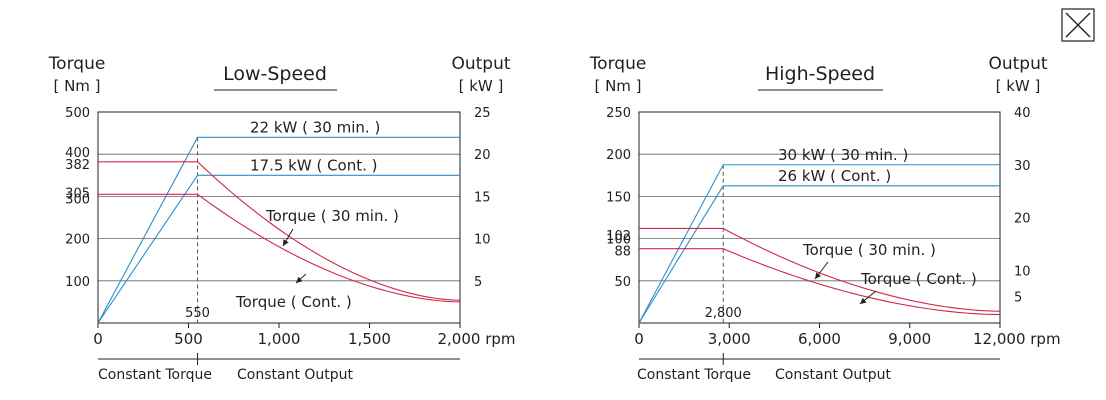  Describe the element at coordinates (819, 339) in the screenshot. I see `x-tick-label: 6,000` at that location.